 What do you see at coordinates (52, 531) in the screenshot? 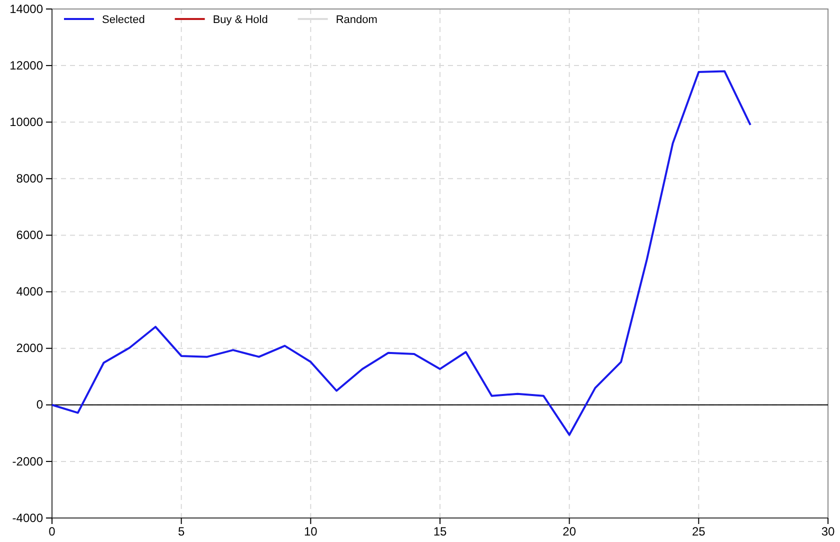
I see `x-tick-label: 0` at bounding box center [52, 531].